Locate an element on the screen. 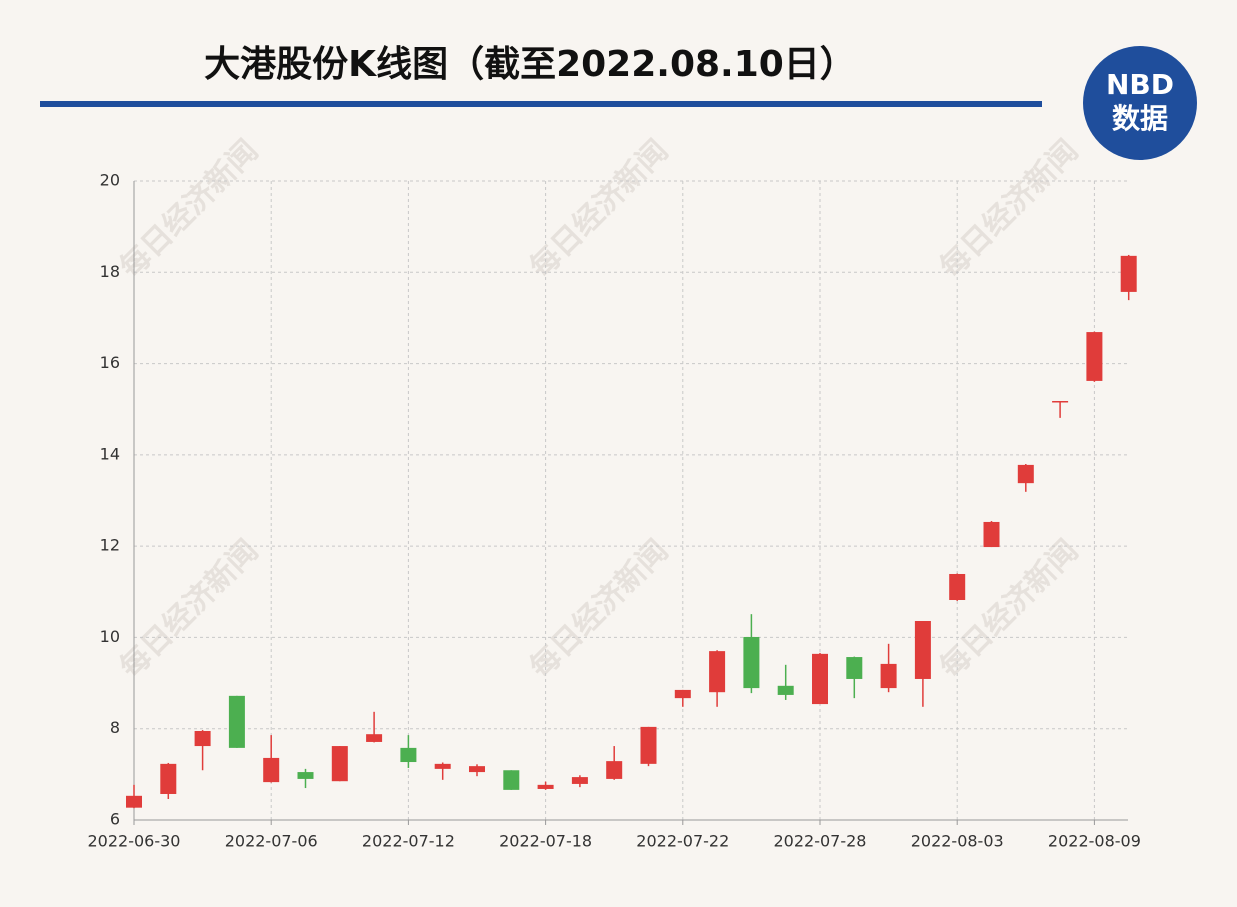 The width and height of the screenshot is (1237, 907). y-tick-label: 6 is located at coordinates (115, 819).